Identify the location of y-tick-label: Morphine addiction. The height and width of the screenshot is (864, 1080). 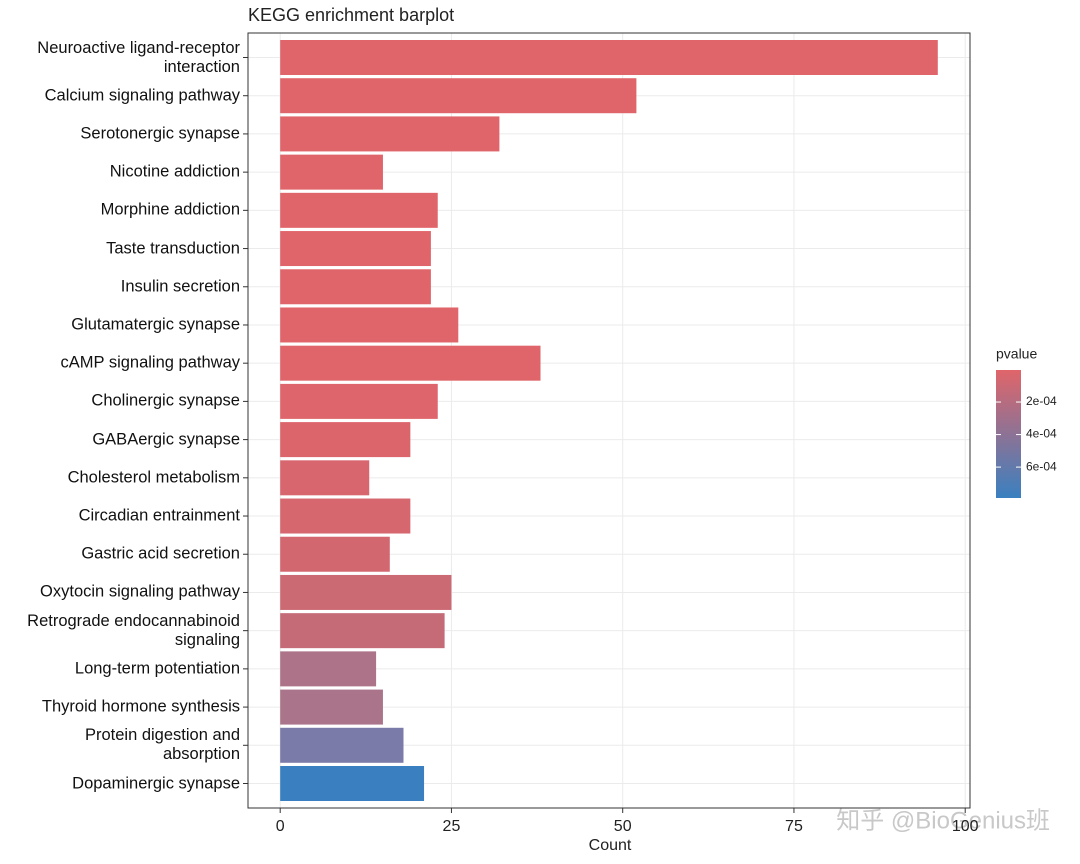
(170, 209).